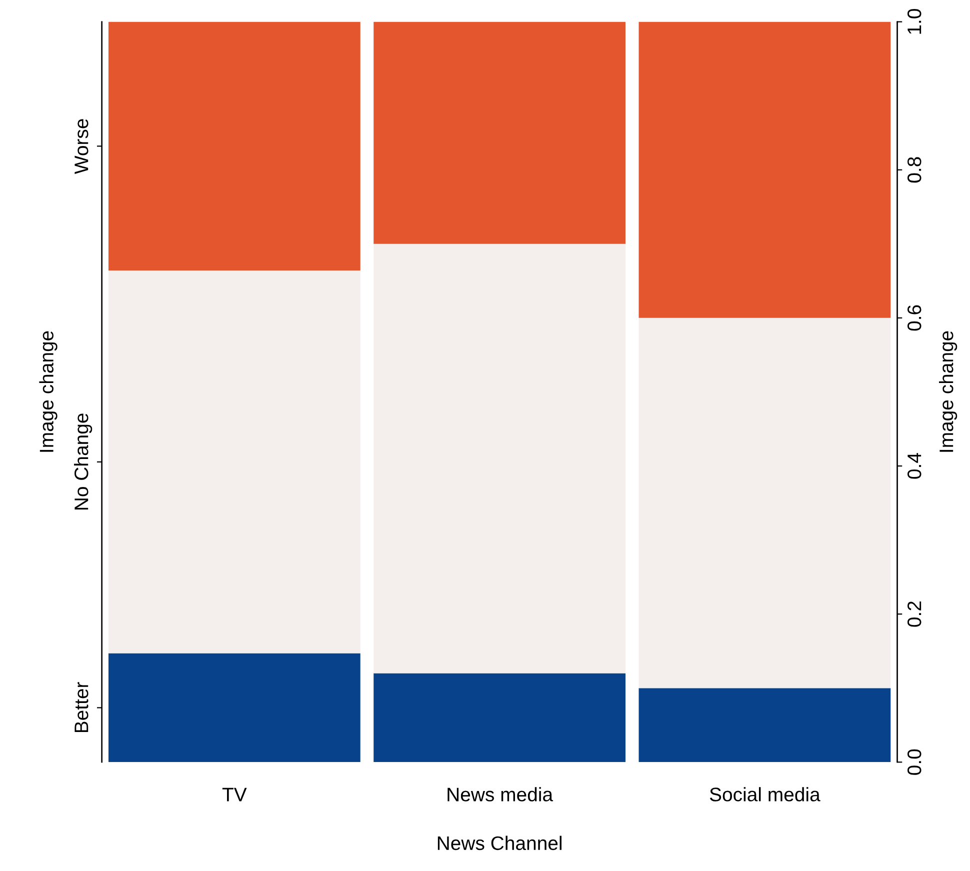 This screenshot has height=871, width=970. I want to click on x-tick-label: News media, so click(501, 794).